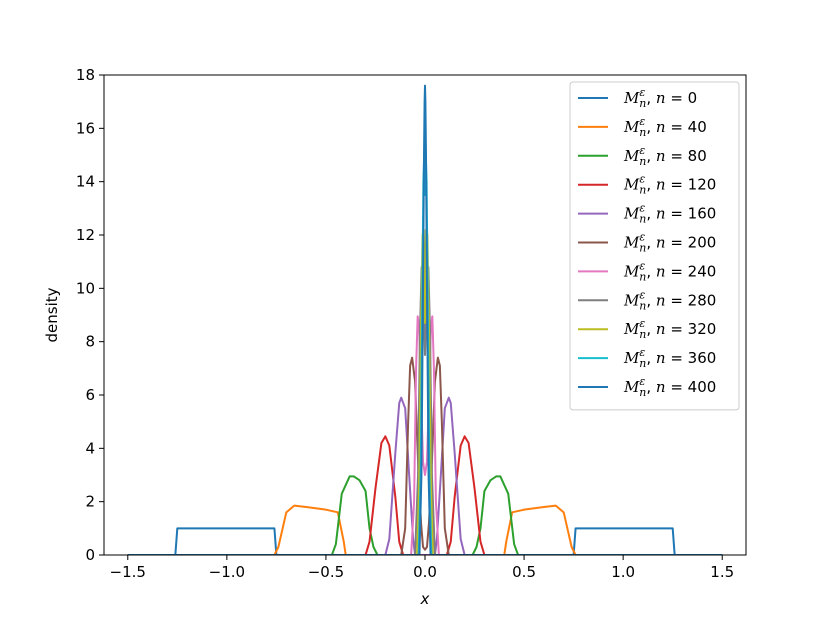 This screenshot has width=830, height=623. Describe the element at coordinates (669, 300) in the screenshot. I see `legend-entry-label: Mε n, n = 280` at that location.